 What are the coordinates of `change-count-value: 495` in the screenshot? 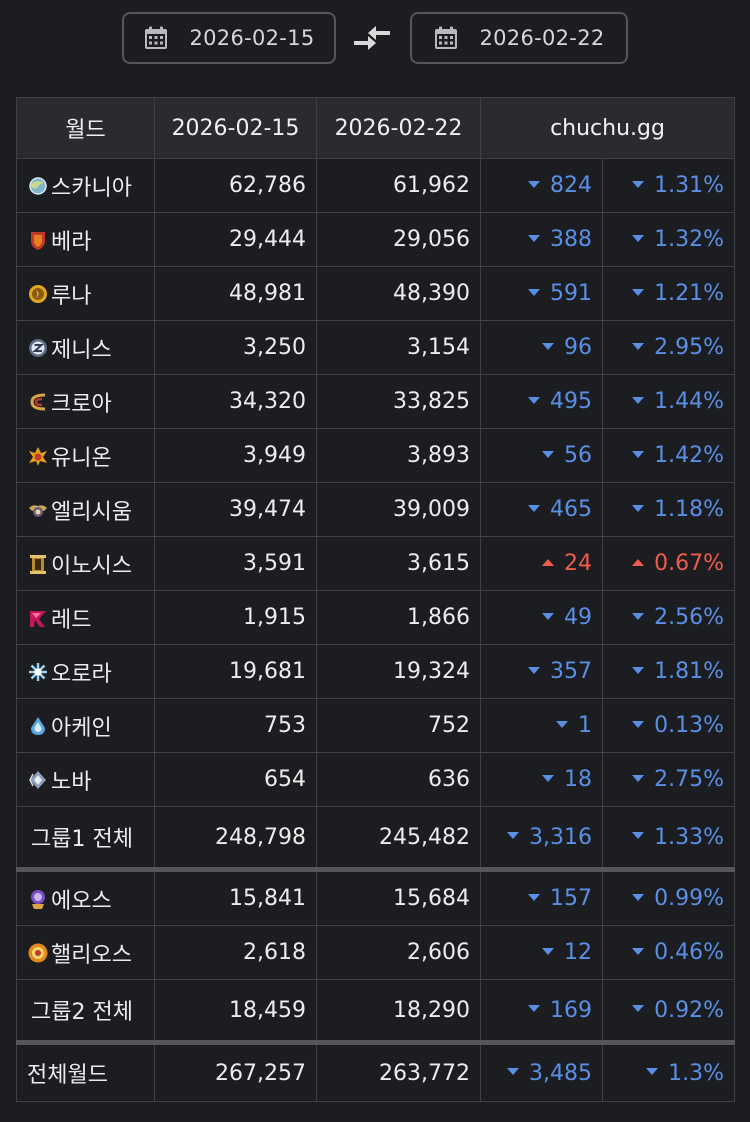 It's located at (571, 401).